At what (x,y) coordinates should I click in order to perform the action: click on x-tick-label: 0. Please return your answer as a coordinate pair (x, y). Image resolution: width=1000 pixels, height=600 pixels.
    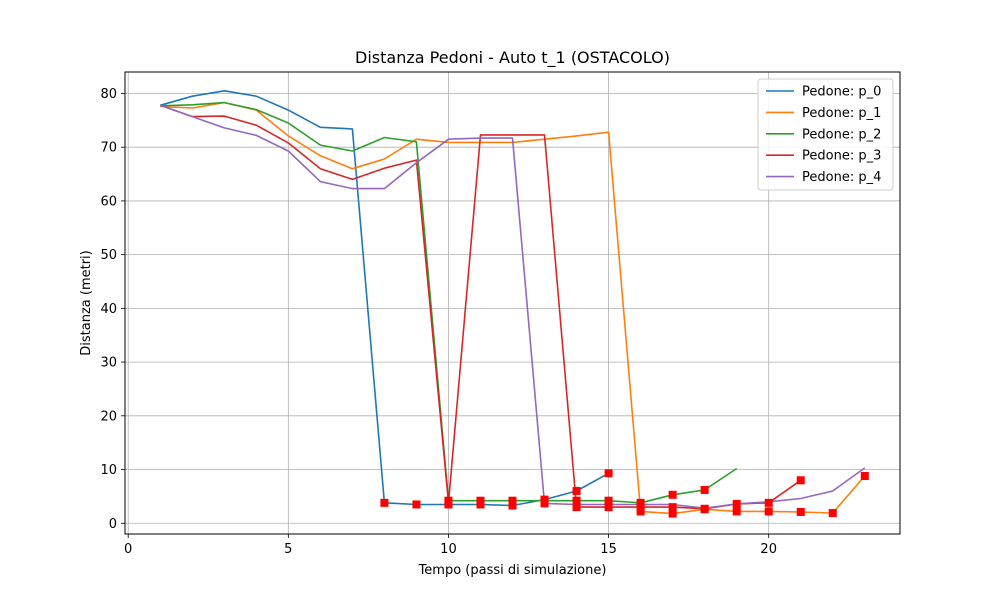
    Looking at the image, I should click on (128, 549).